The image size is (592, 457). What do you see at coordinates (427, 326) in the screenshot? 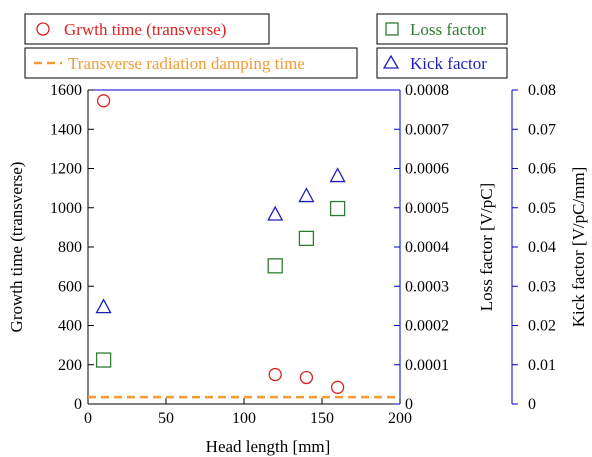
I see `loss-tick-label-2: 0.0002` at bounding box center [427, 326].